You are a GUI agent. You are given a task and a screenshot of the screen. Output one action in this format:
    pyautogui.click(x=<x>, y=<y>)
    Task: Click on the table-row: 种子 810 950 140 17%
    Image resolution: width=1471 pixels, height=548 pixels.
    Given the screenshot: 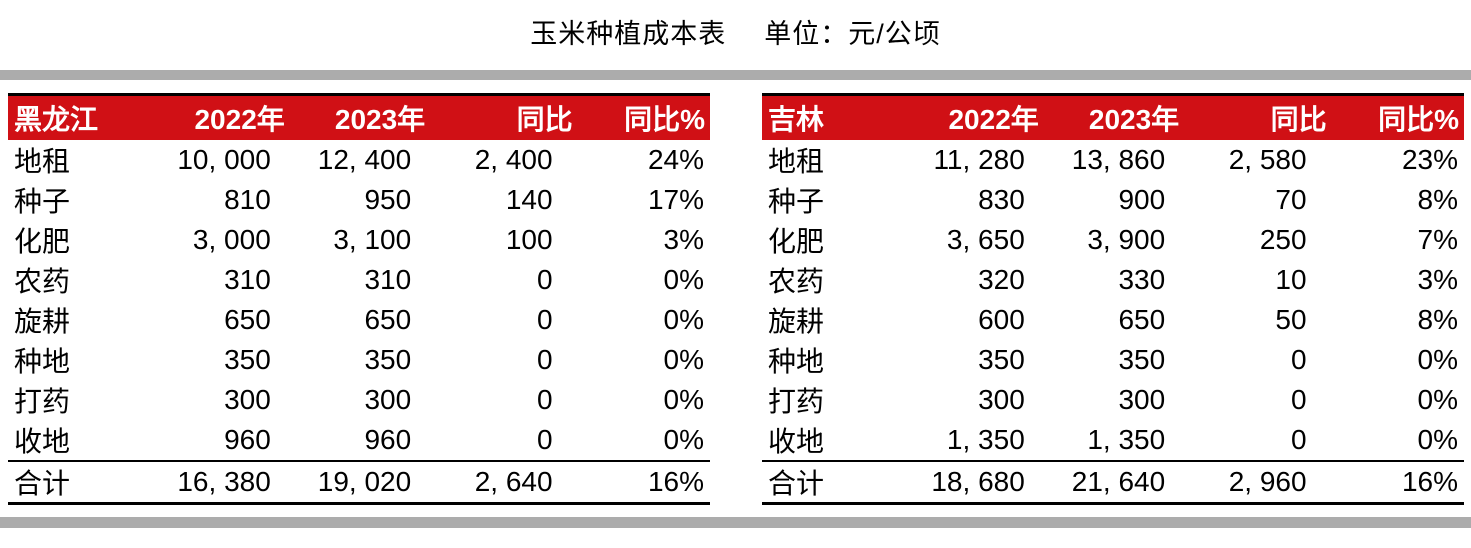 What is the action you would take?
    pyautogui.click(x=359, y=200)
    